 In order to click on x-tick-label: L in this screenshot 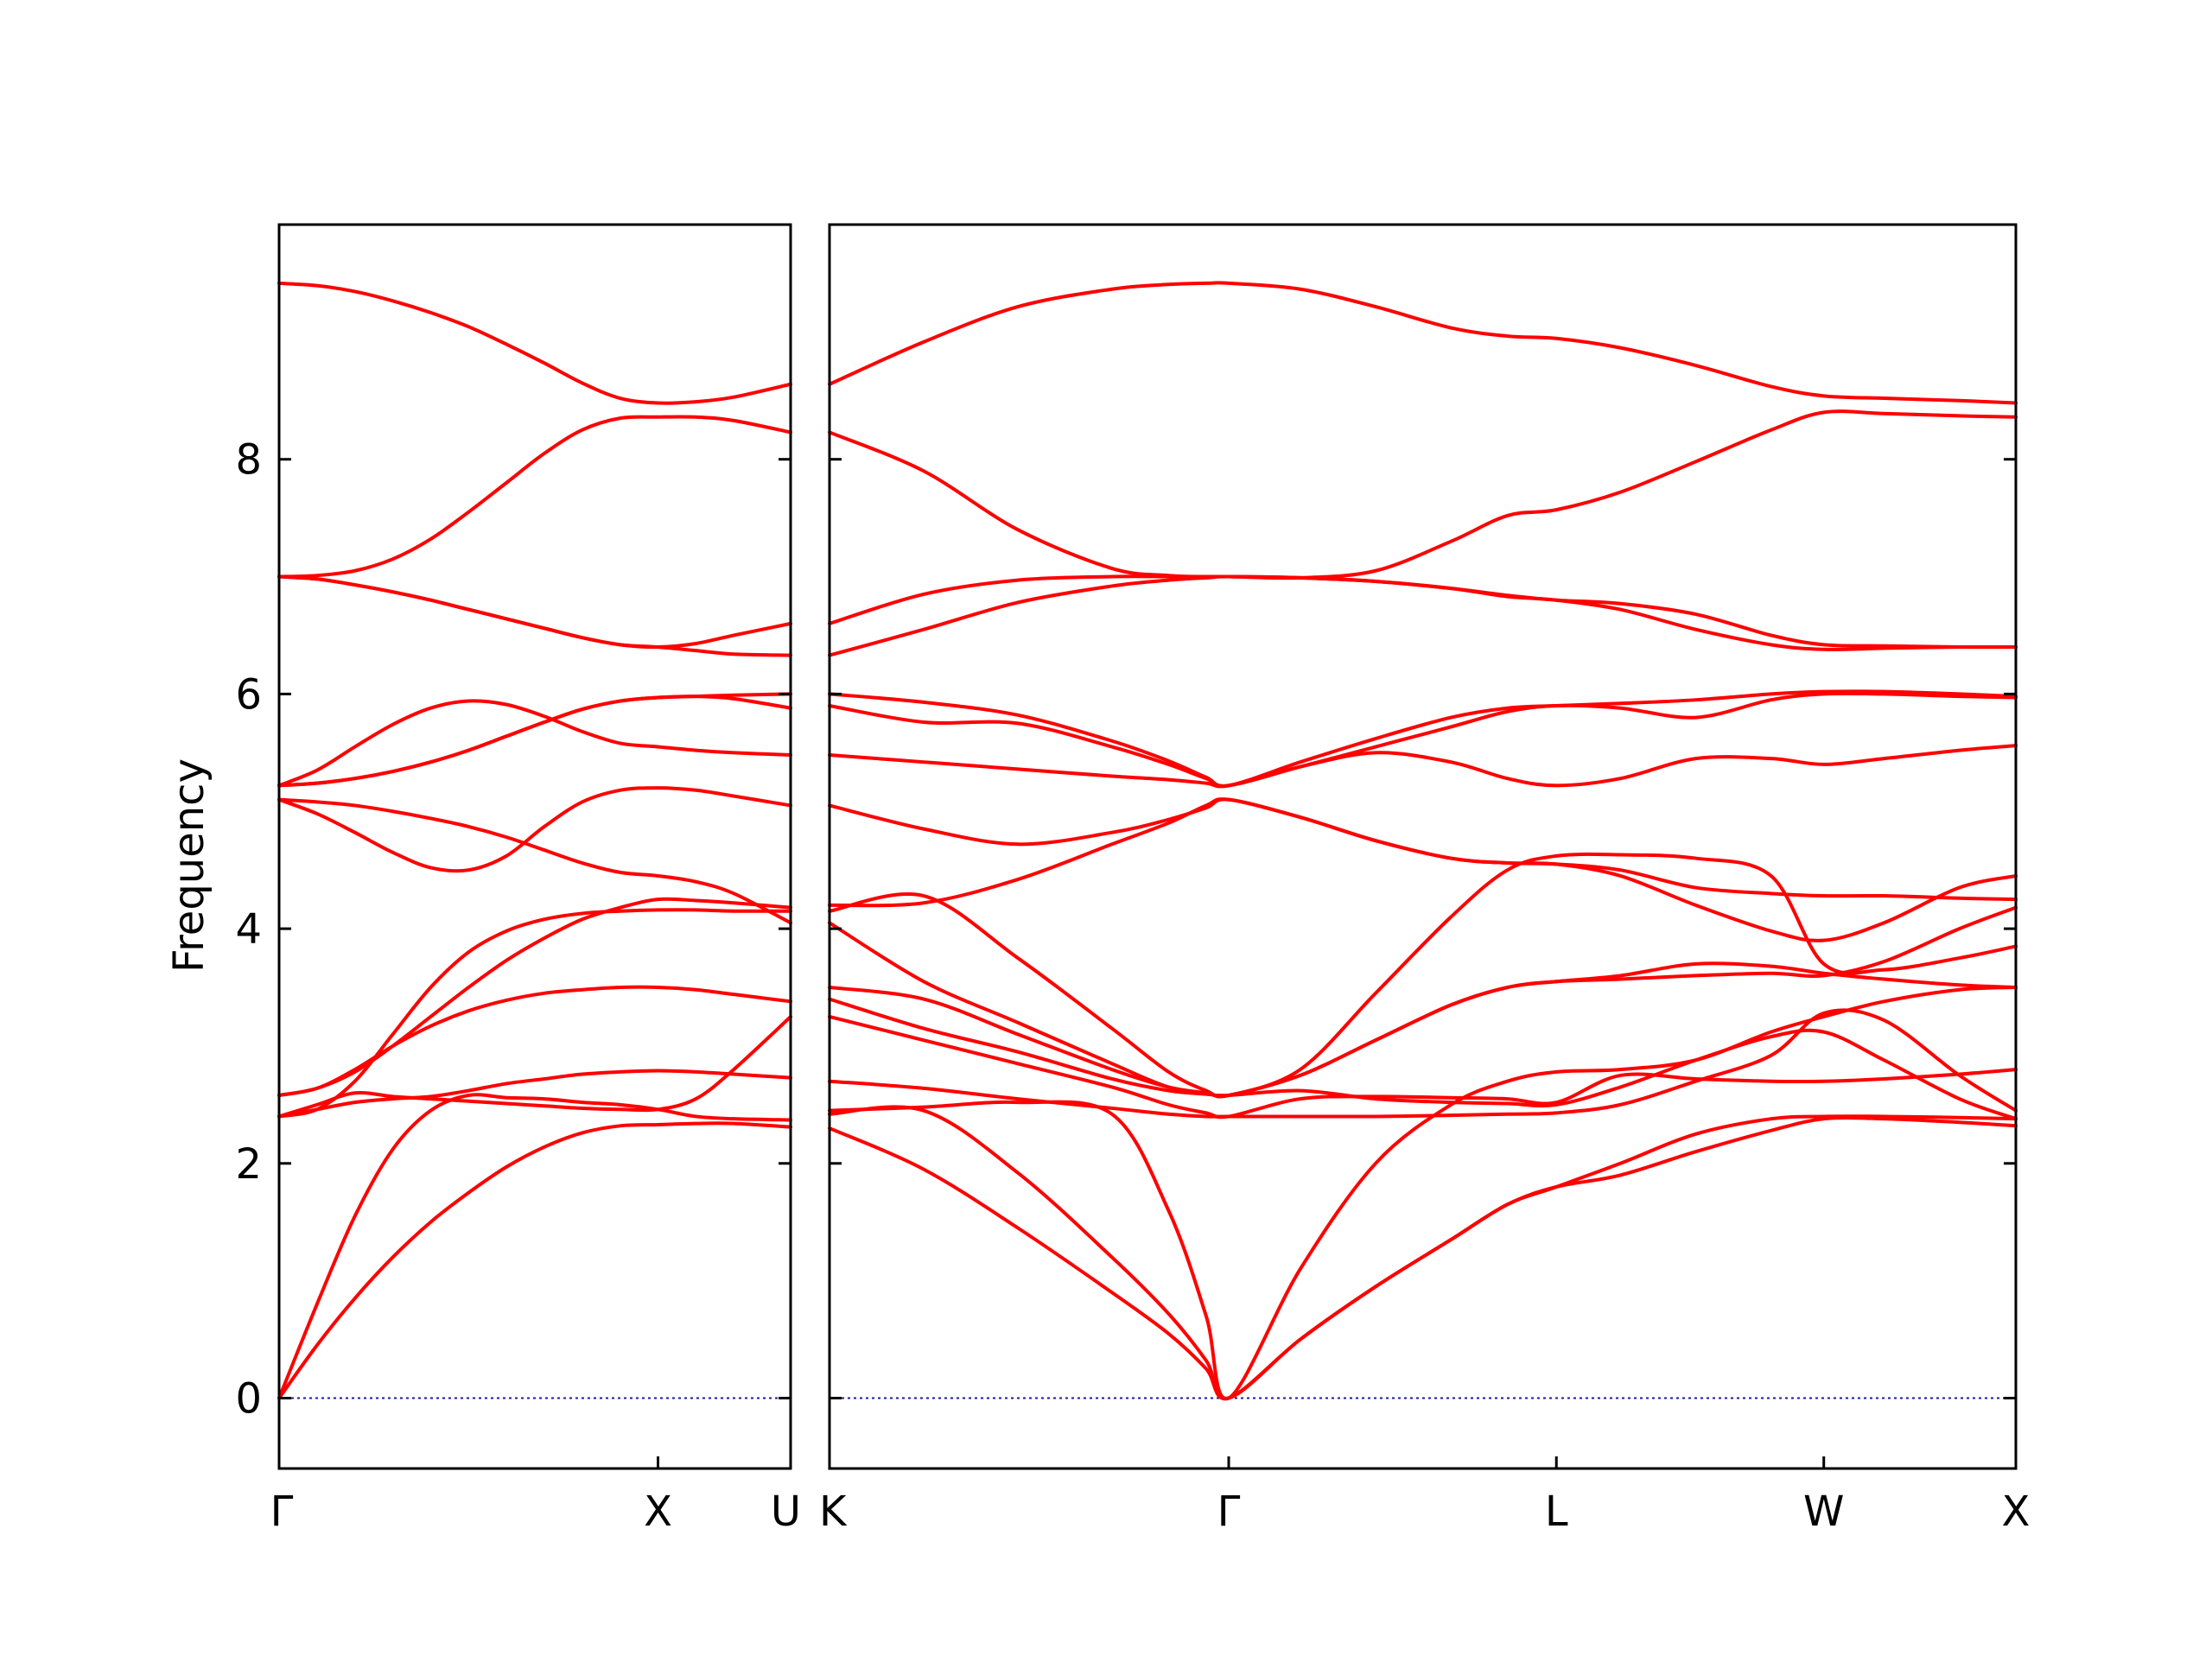, I will do `click(1556, 1512)`.